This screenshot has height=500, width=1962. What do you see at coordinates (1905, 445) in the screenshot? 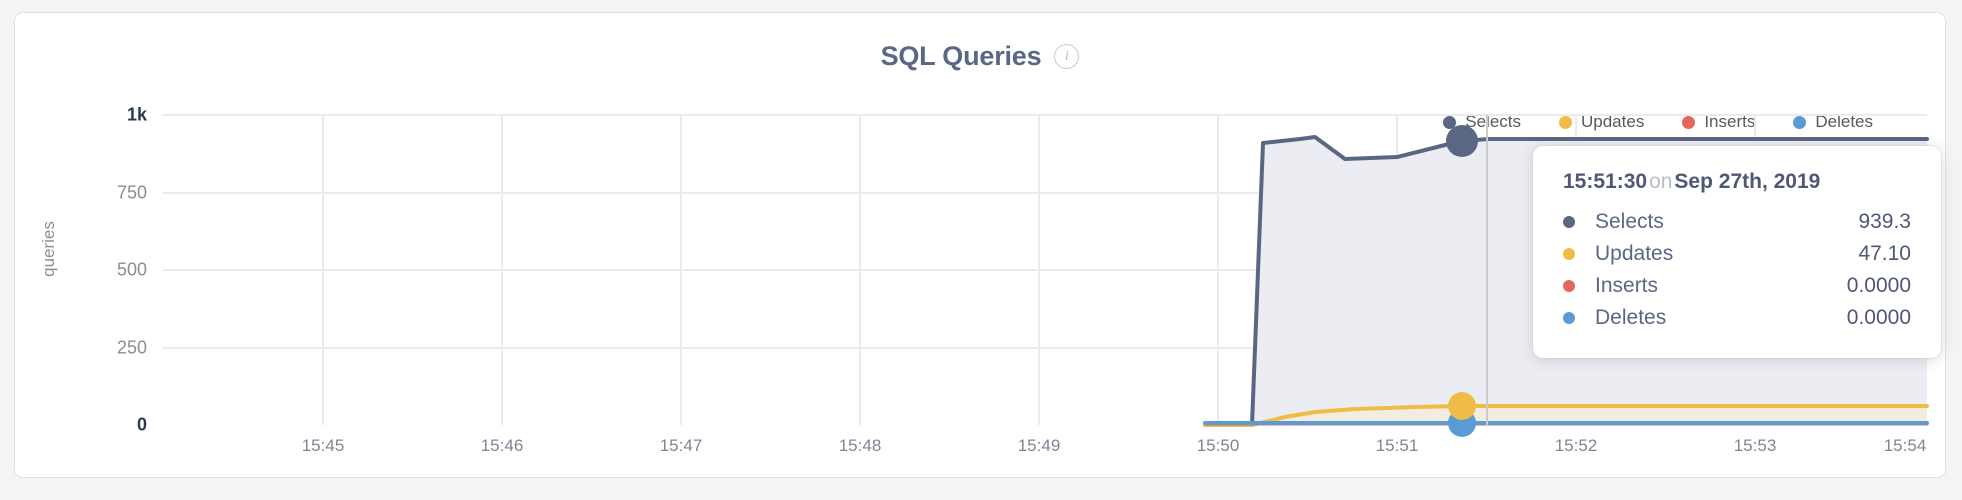
I see `x-tick-1554: 15:54` at bounding box center [1905, 445].